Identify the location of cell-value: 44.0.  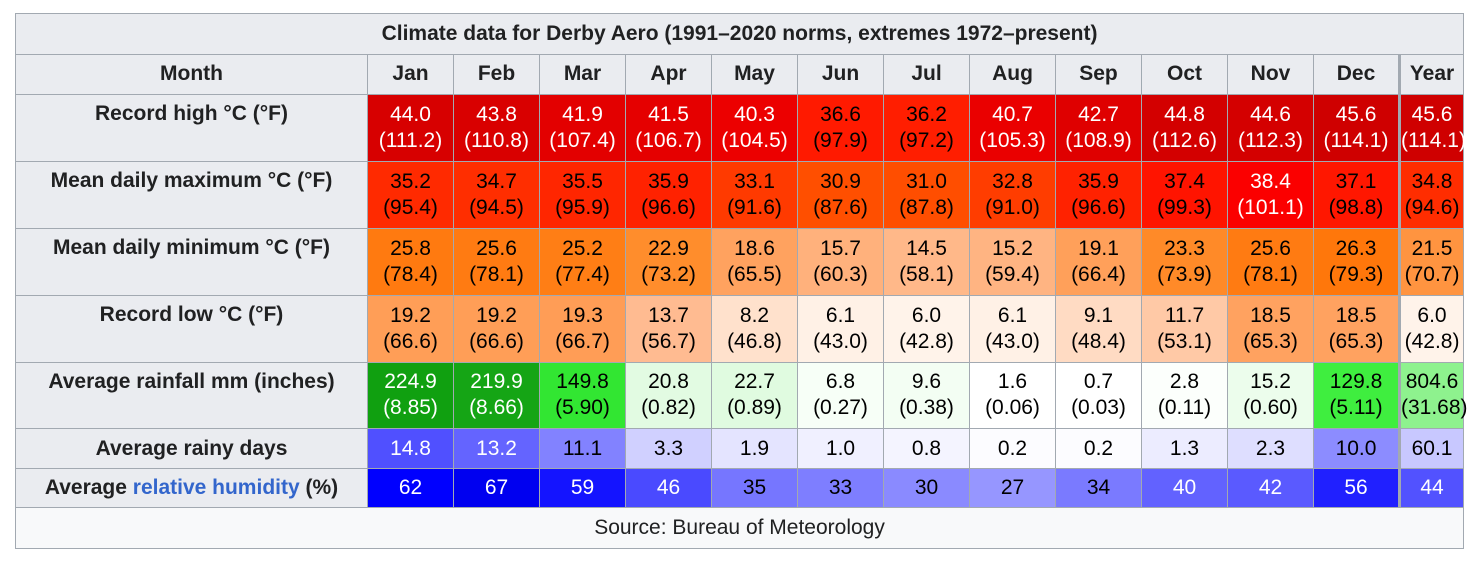
(410, 114).